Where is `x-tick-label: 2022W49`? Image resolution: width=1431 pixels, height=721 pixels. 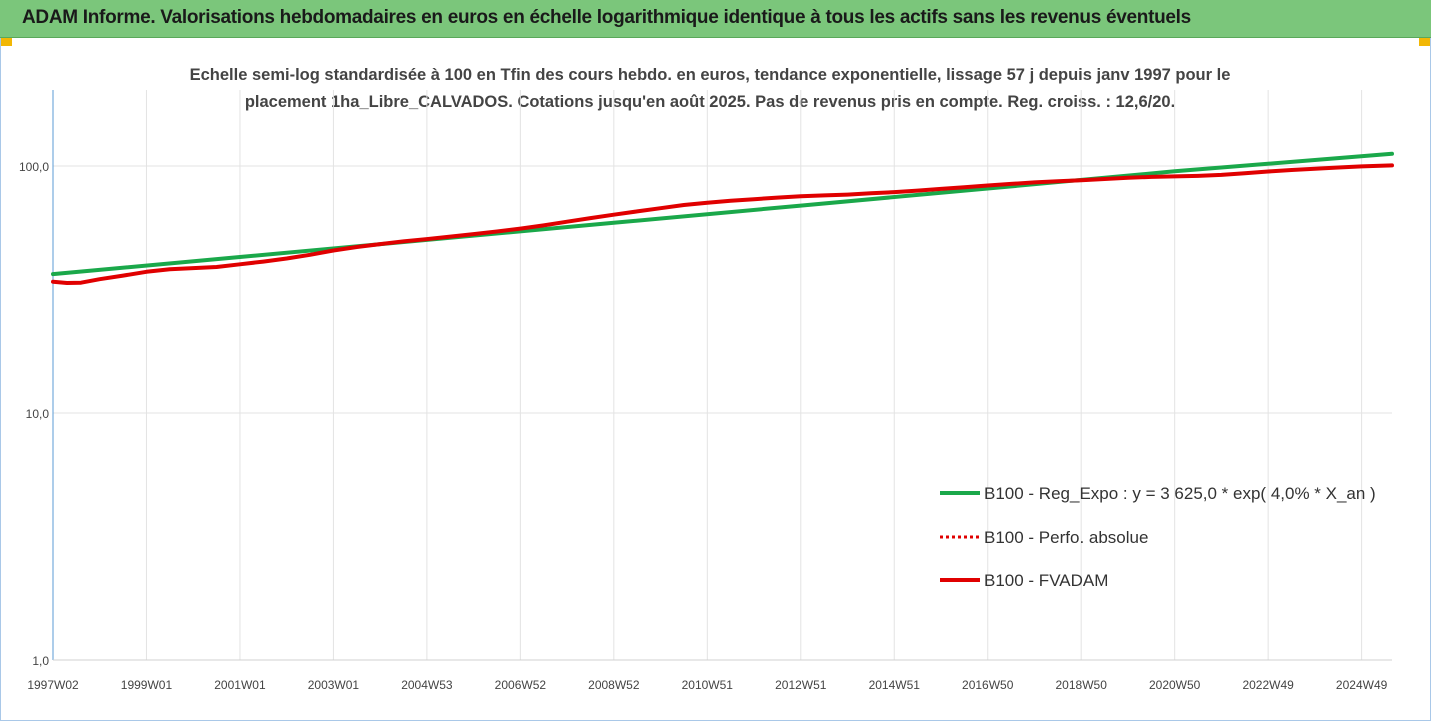
x-tick-label: 2022W49 is located at coordinates (1268, 685).